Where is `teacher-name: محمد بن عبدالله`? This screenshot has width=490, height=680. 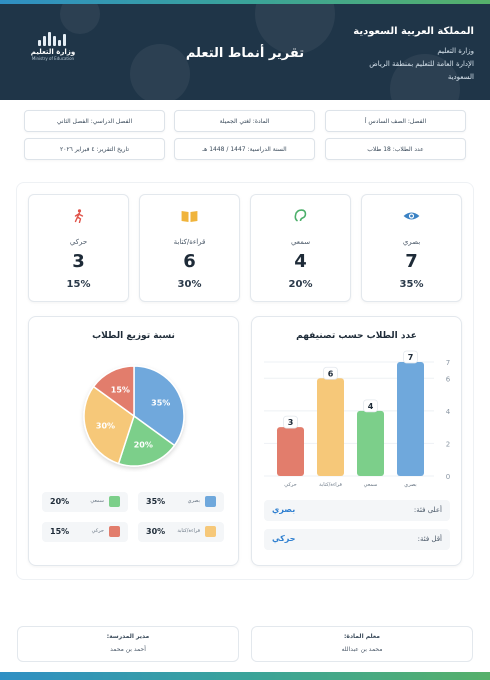 teacher-name: محمد بن عبدالله is located at coordinates (362, 649).